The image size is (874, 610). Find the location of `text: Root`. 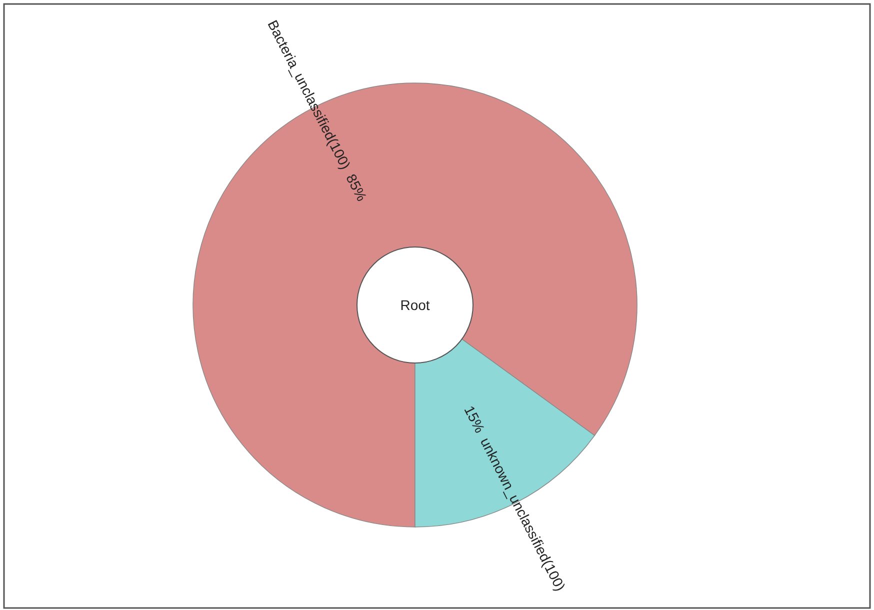

text: Root is located at coordinates (415, 305).